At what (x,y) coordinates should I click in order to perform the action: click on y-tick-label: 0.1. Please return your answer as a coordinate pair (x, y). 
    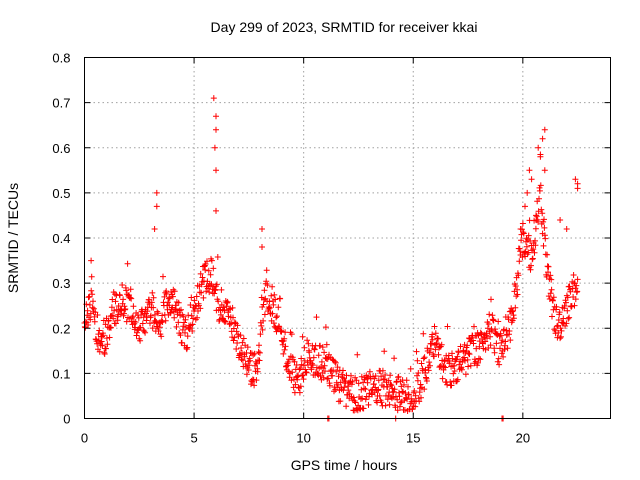
    Looking at the image, I should click on (61, 373).